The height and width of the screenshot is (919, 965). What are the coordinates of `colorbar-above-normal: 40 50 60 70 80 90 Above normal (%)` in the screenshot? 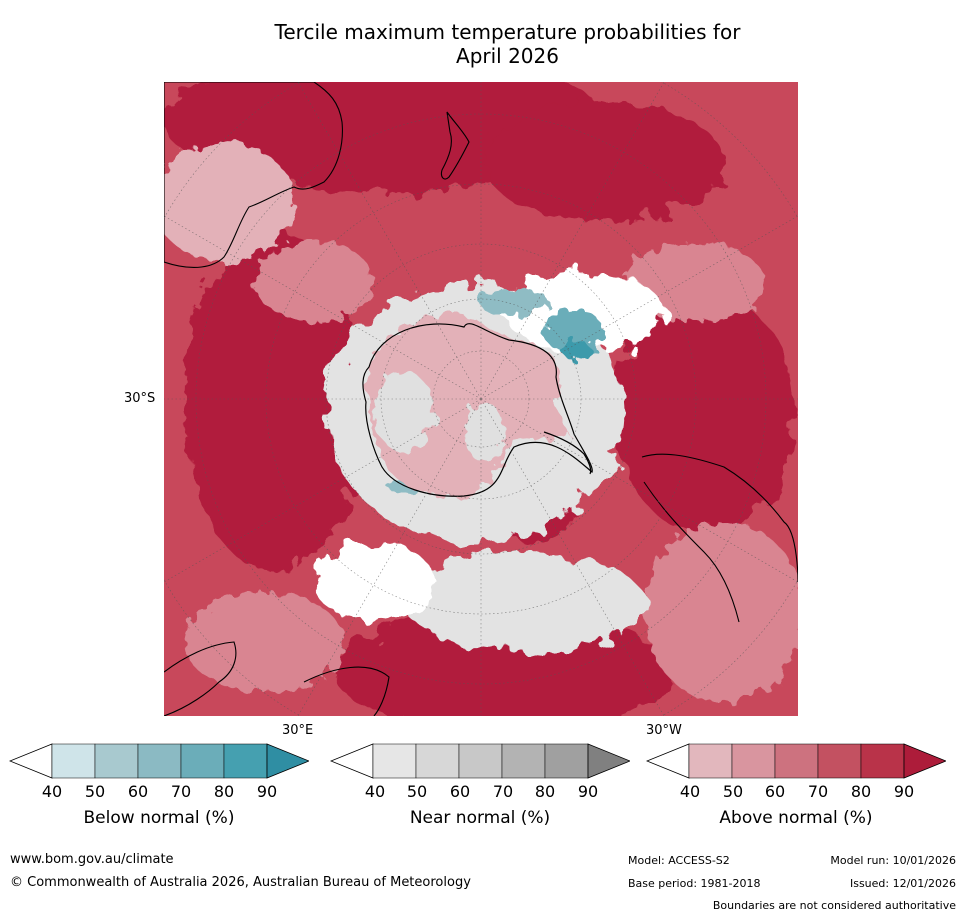 It's located at (796, 797).